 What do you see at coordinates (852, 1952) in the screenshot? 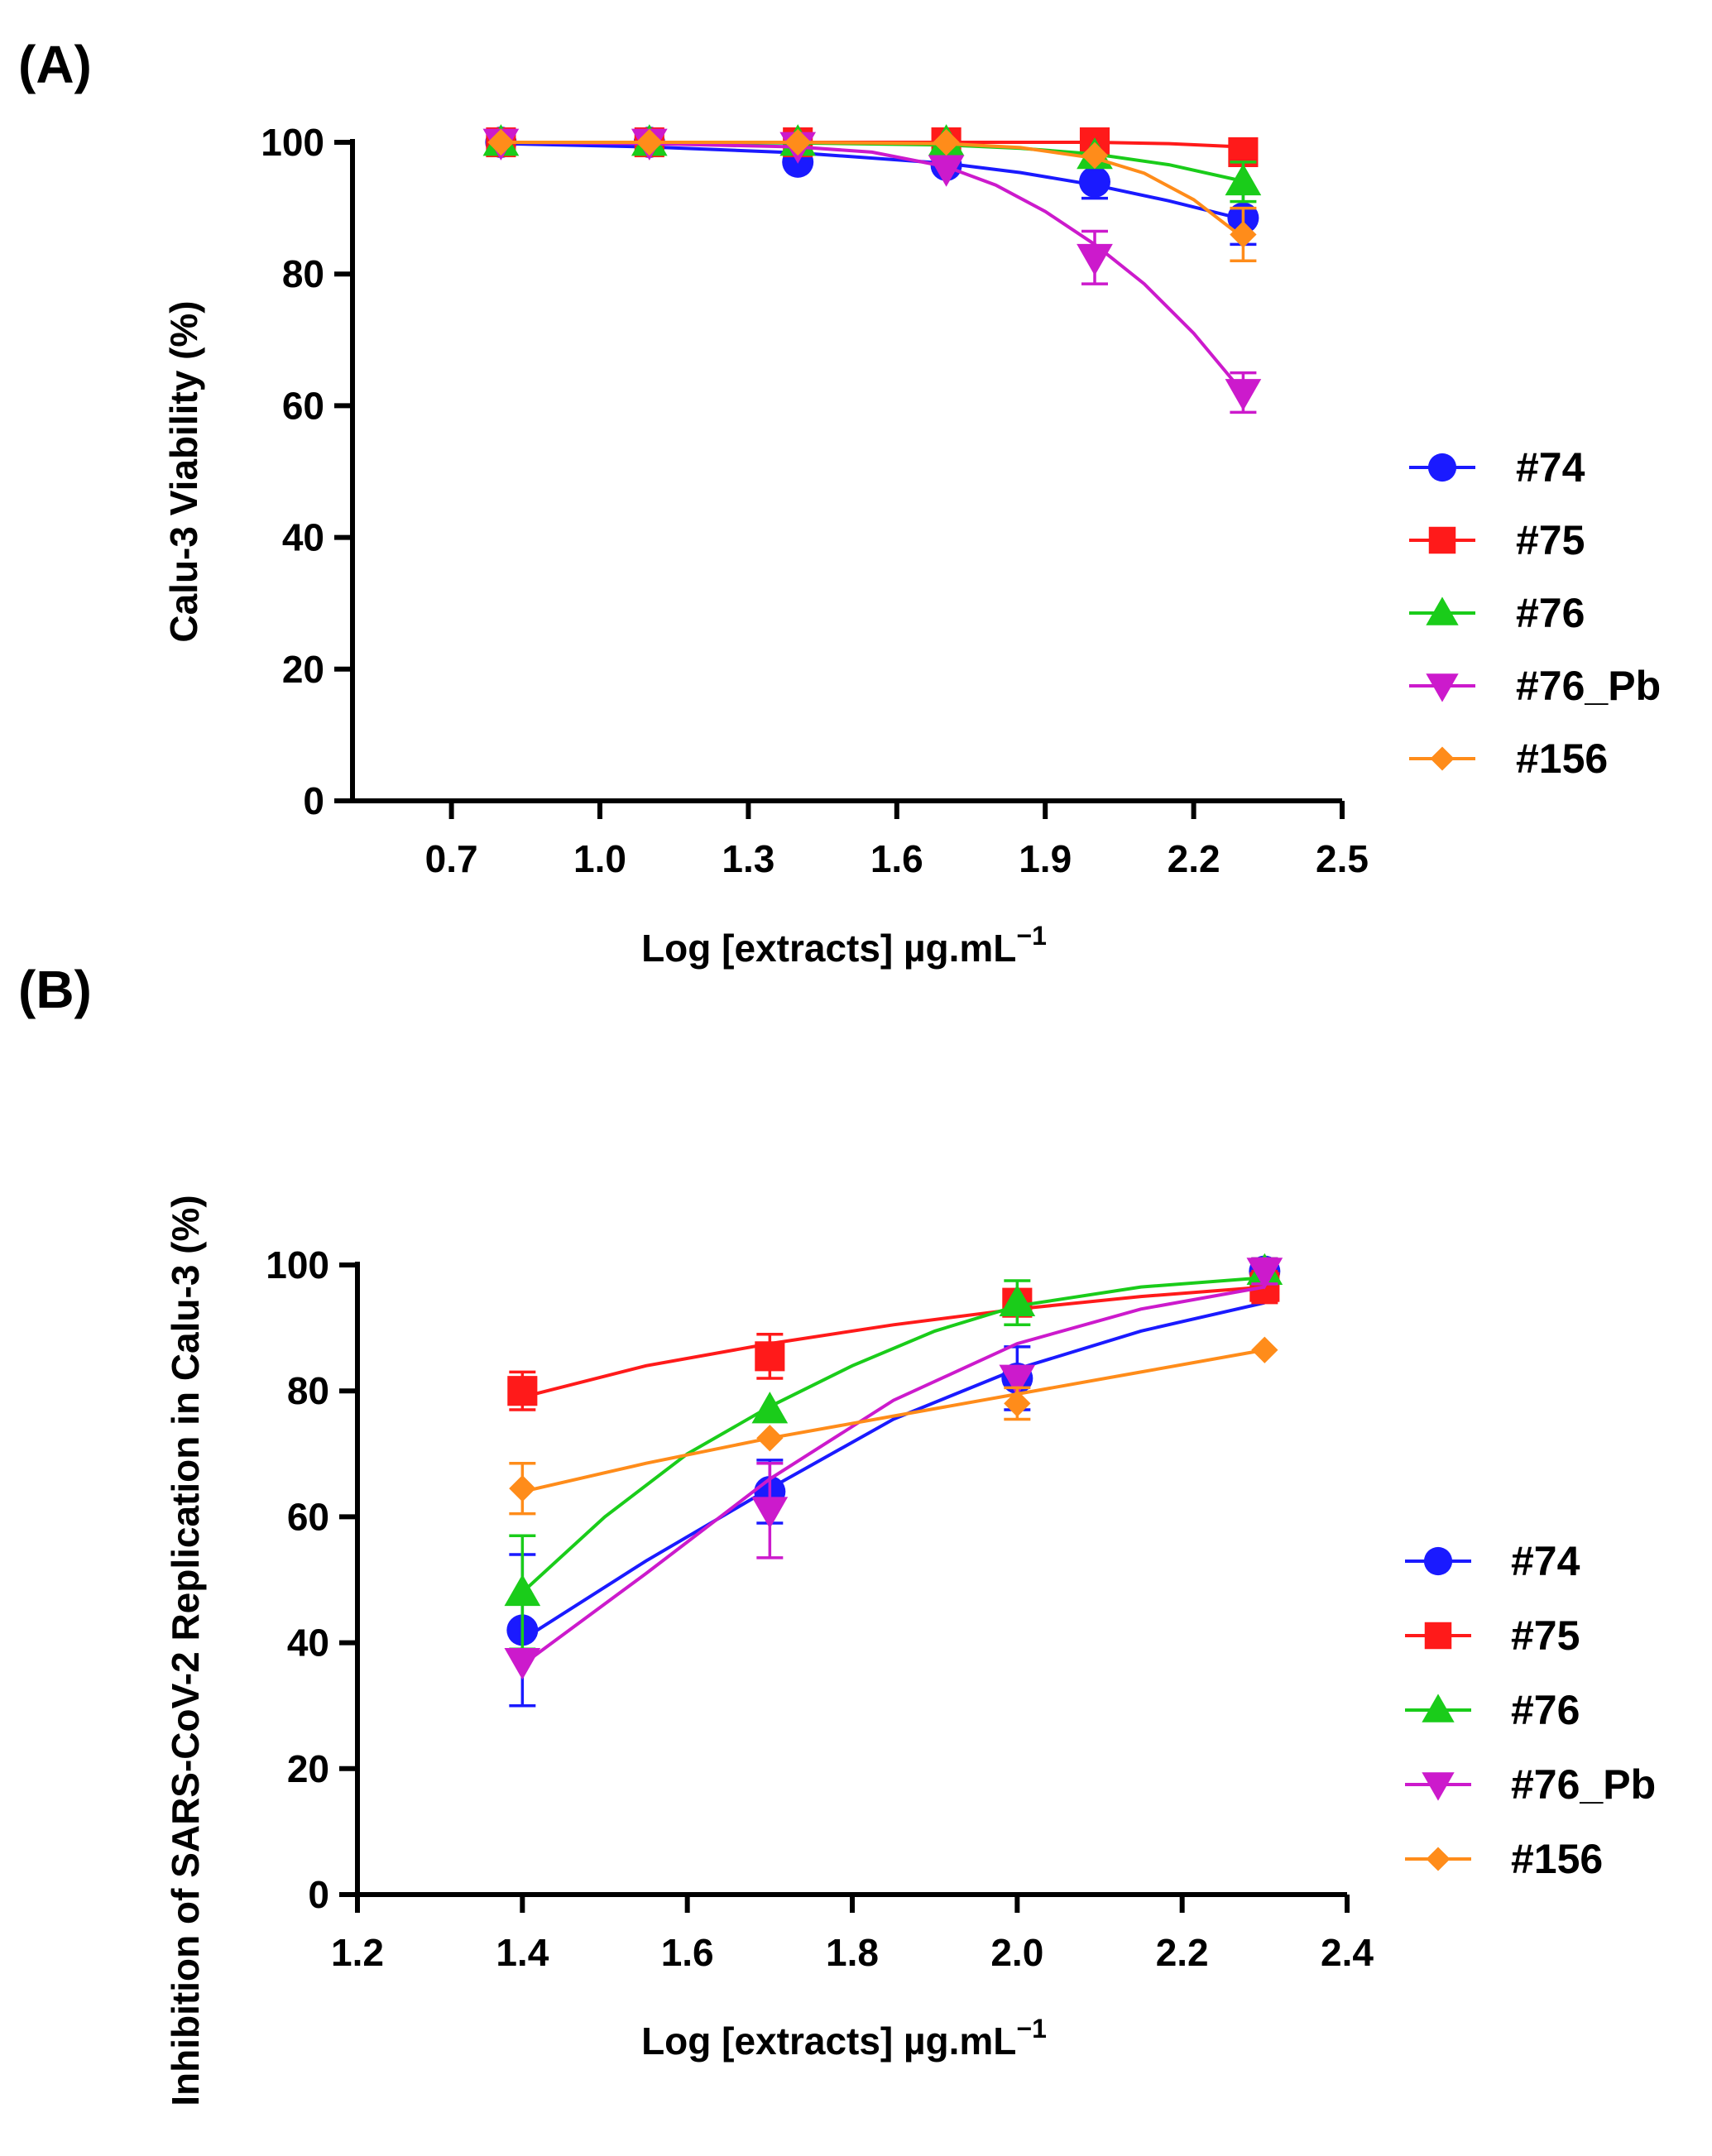
I see `x-tick-label: 1.8` at bounding box center [852, 1952].